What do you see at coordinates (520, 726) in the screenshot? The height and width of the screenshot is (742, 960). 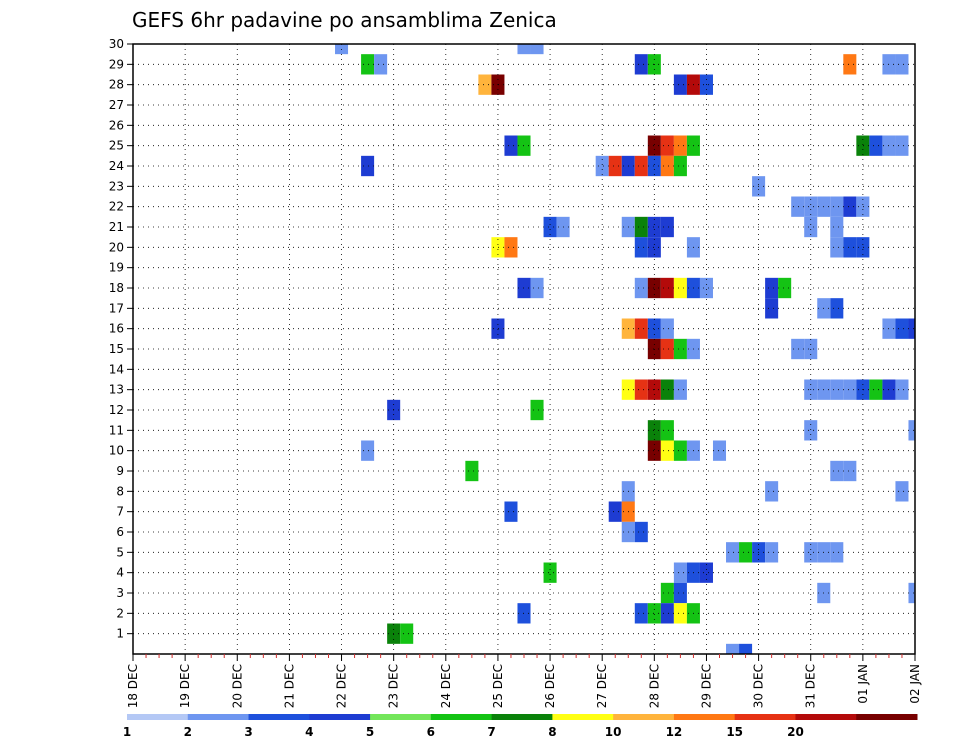 I see `colorbar: 1 2 3 4 5 6 7 8 10 12 15 20` at bounding box center [520, 726].